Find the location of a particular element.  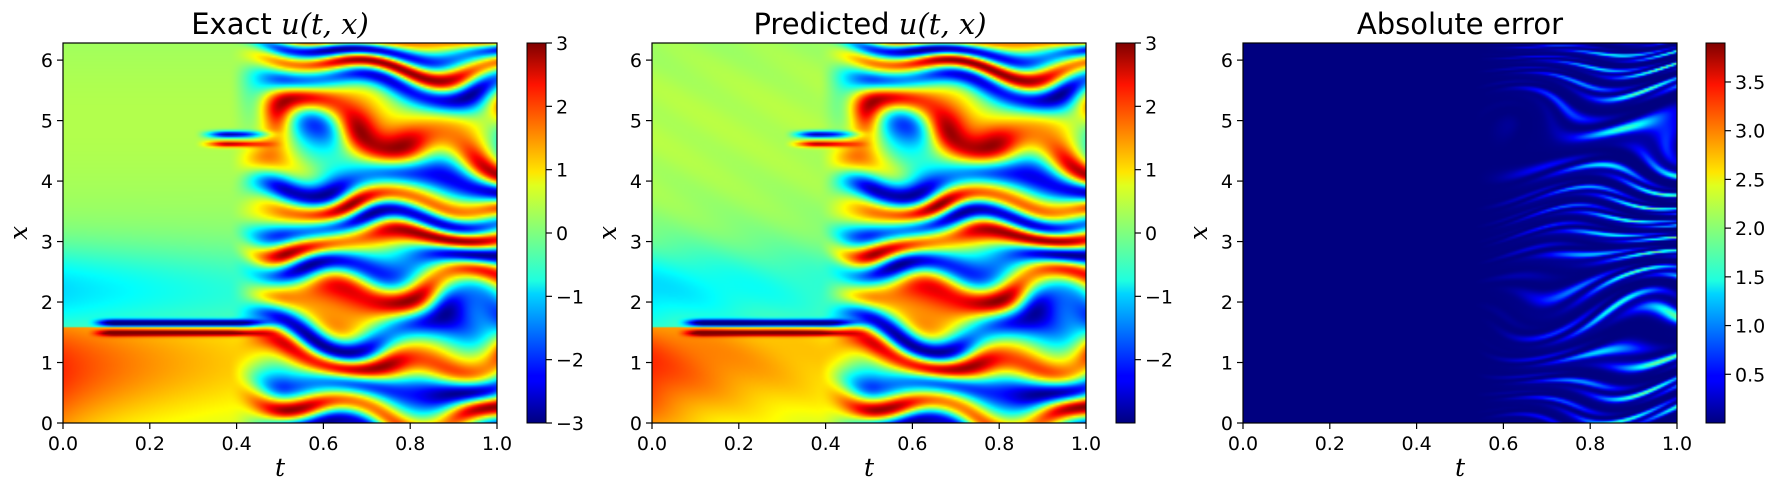

panel-error-xlabel: t is located at coordinates (1460, 467).